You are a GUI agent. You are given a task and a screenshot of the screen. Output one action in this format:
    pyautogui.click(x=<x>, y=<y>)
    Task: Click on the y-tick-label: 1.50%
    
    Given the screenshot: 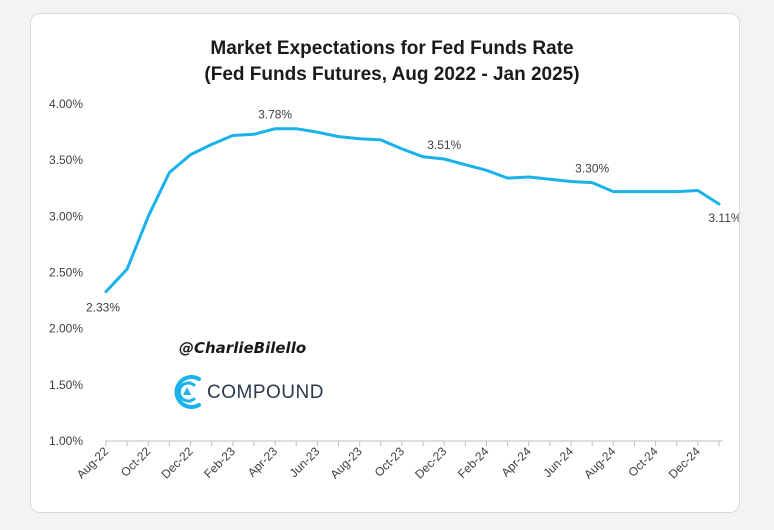 What is the action you would take?
    pyautogui.click(x=66, y=385)
    